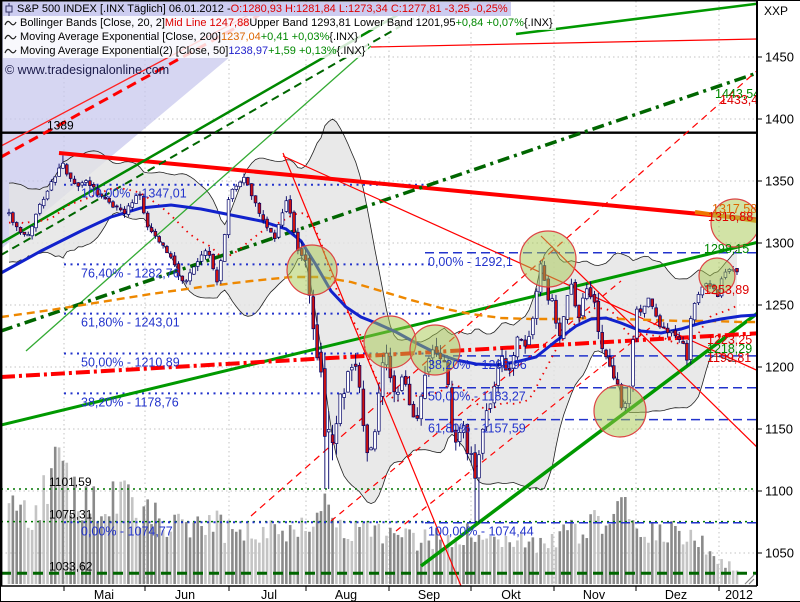 The height and width of the screenshot is (602, 800). I want to click on x-axis-month-label: Jun, so click(185, 594).